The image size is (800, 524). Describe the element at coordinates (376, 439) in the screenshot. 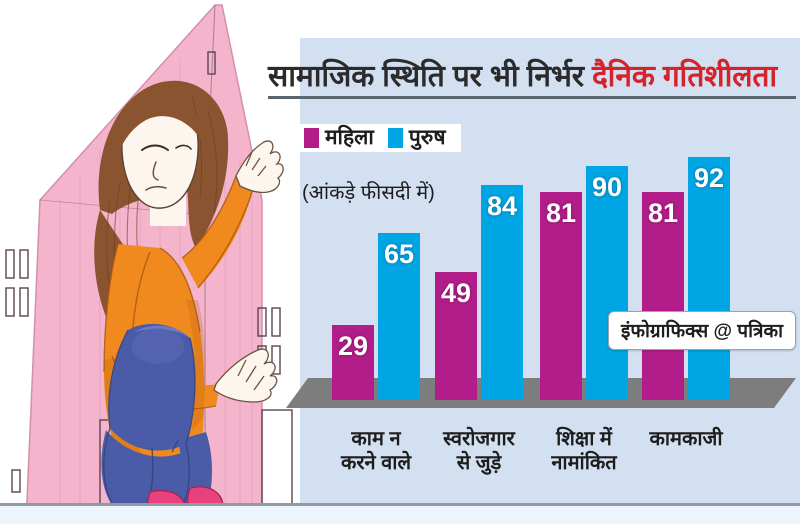

I see `category-label-line: काम न` at that location.